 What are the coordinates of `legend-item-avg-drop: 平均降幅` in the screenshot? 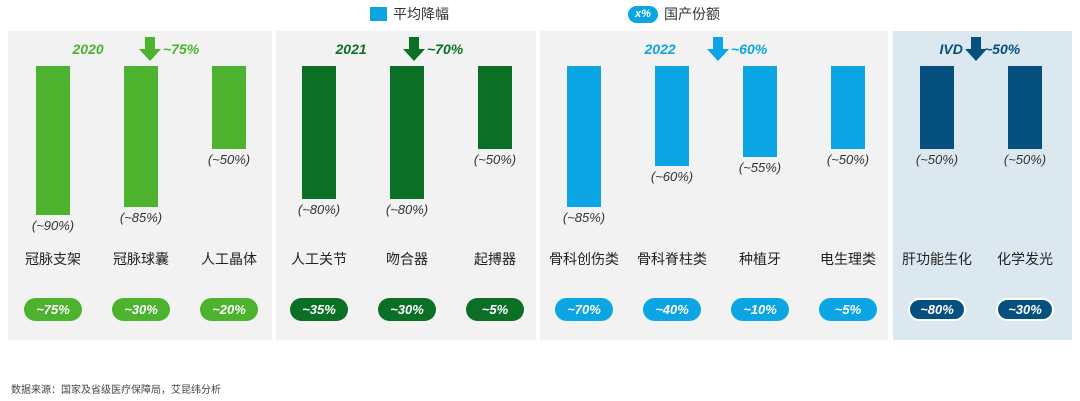 It's located at (409, 14).